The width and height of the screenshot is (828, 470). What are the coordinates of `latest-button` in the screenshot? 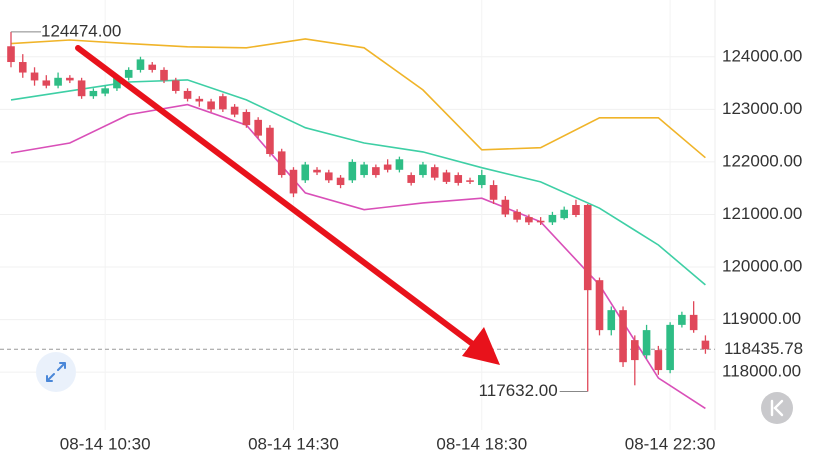 It's located at (777, 408).